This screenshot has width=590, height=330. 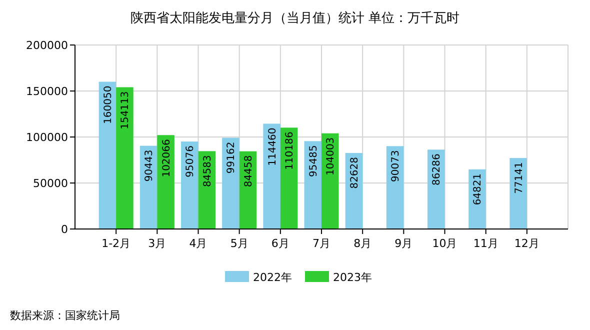 I want to click on data-label: 104003, so click(x=331, y=156).